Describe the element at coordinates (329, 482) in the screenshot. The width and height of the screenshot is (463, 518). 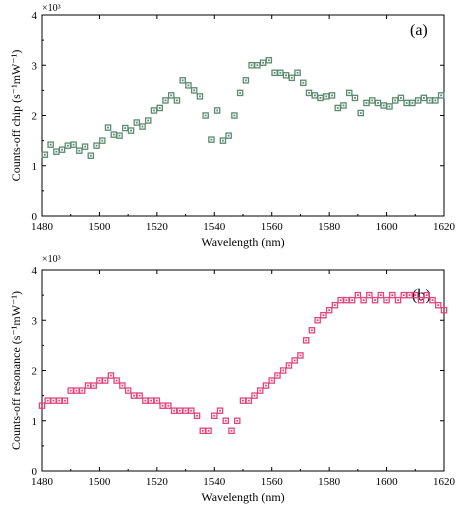
I see `x-tick-label: 1580` at that location.